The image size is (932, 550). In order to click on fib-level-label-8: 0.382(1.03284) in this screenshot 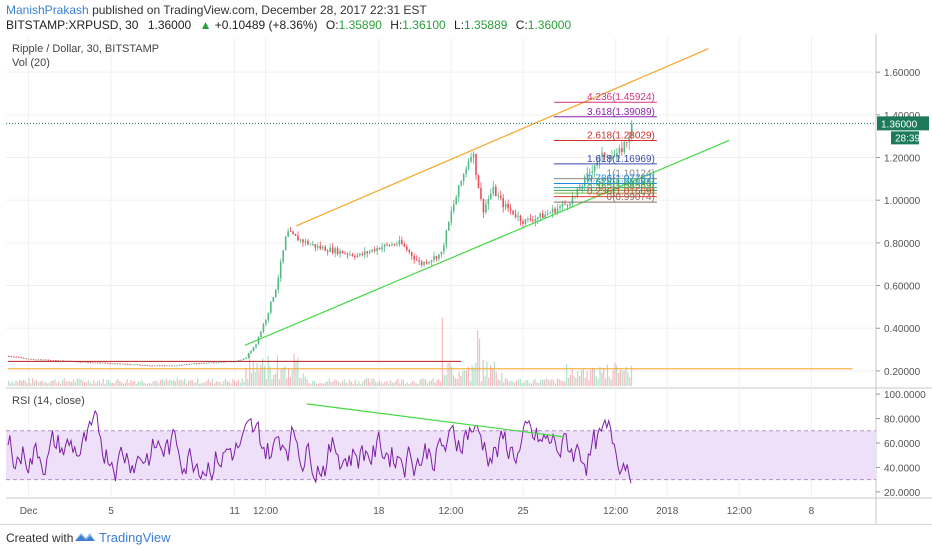, I will do `click(621, 188)`.